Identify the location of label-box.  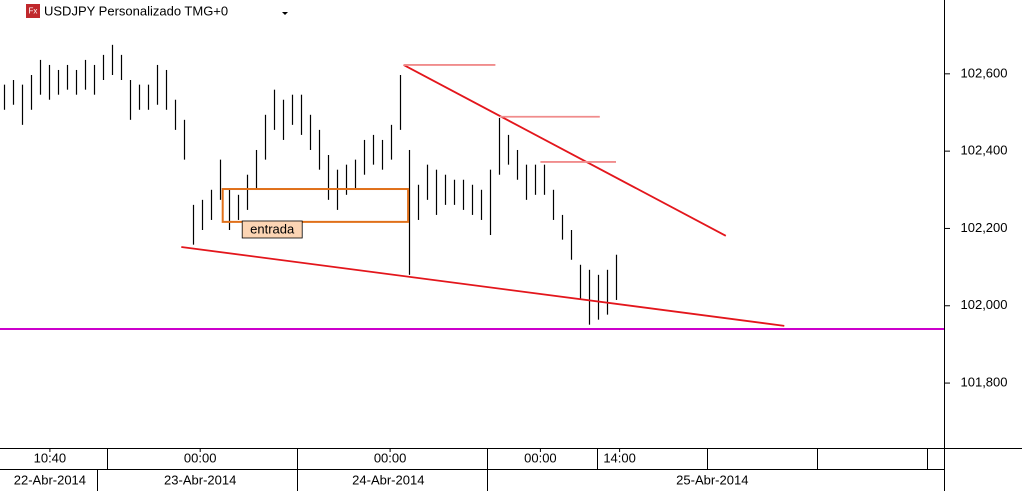
(272, 229).